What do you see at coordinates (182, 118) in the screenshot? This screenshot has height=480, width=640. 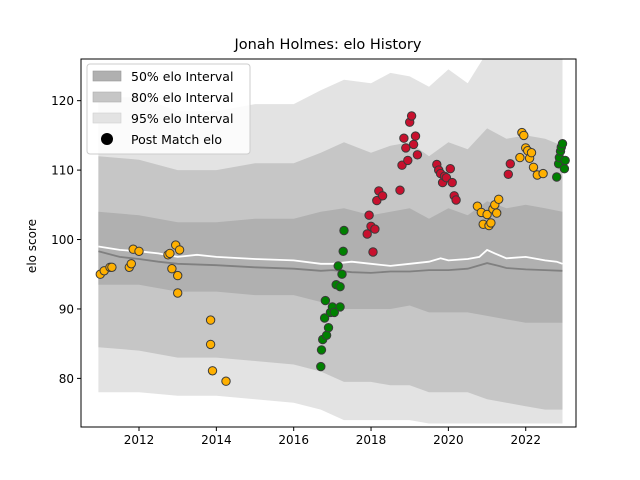 I see `legend-label-95: 95% elo Interval` at bounding box center [182, 118].